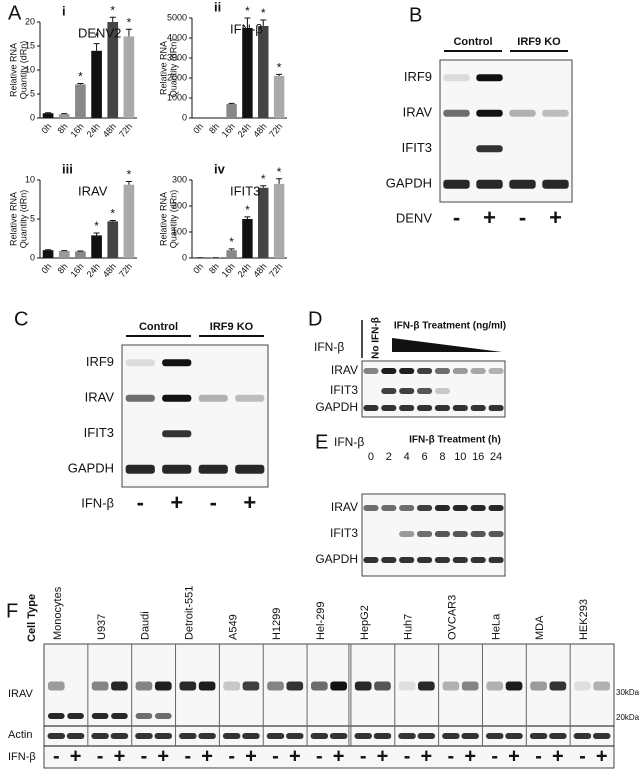  Describe the element at coordinates (179, 231) in the screenshot. I see `y-tick-label: 100` at that location.